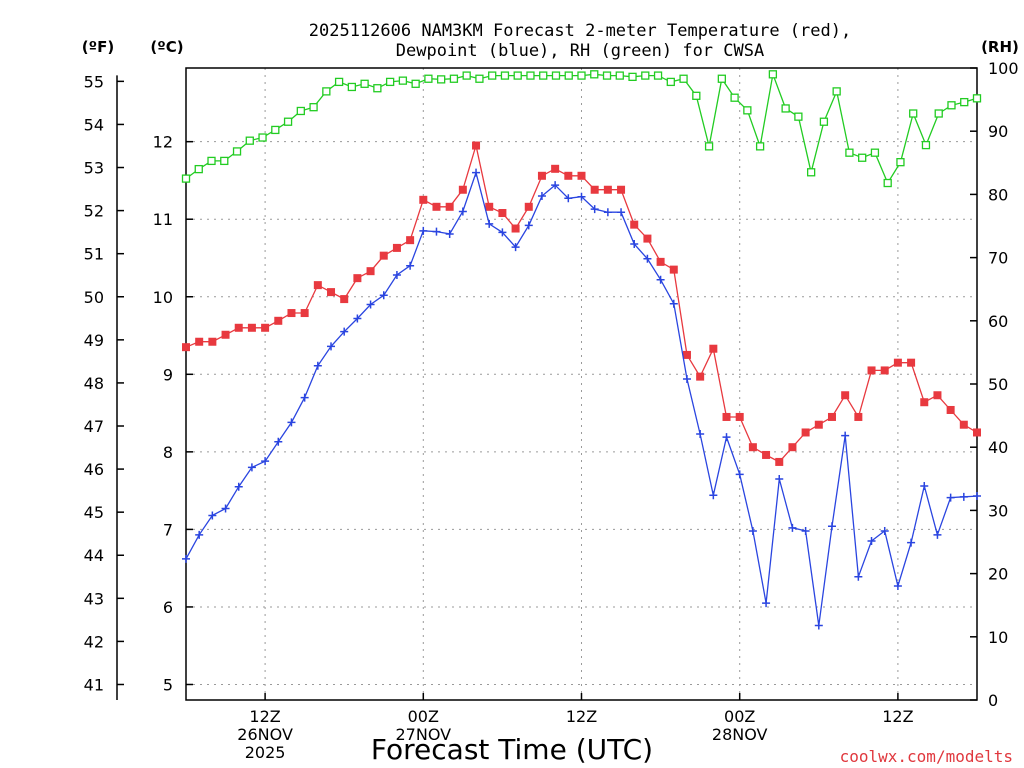  I want to click on rh-tick-label: 70, so click(998, 258).